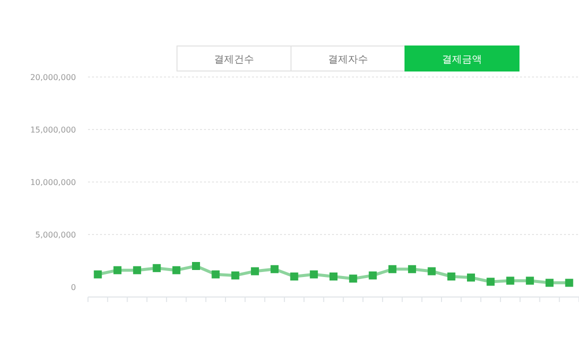  What do you see at coordinates (53, 77) in the screenshot?
I see `y-tick-label: 20,000,000` at bounding box center [53, 77].